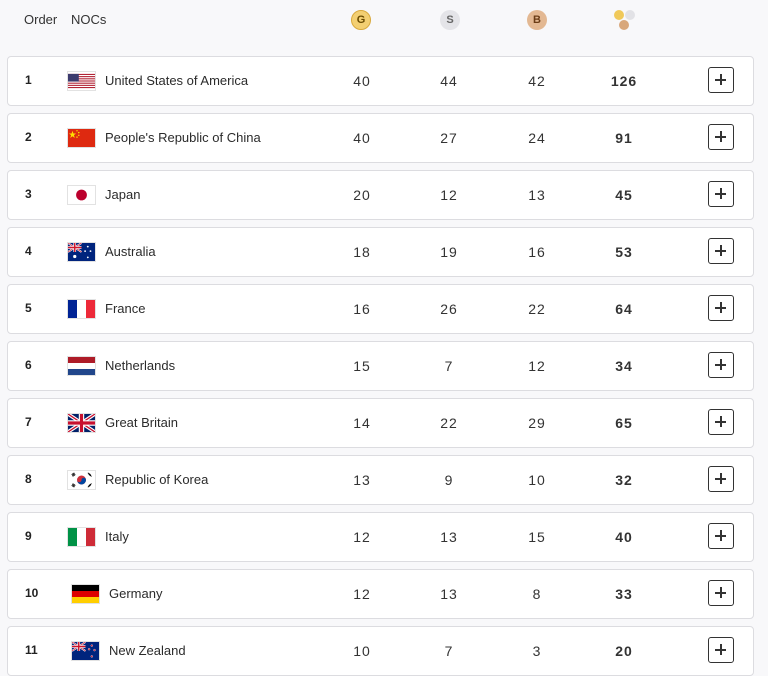 The height and width of the screenshot is (676, 768). I want to click on silver-count: 26, so click(449, 309).